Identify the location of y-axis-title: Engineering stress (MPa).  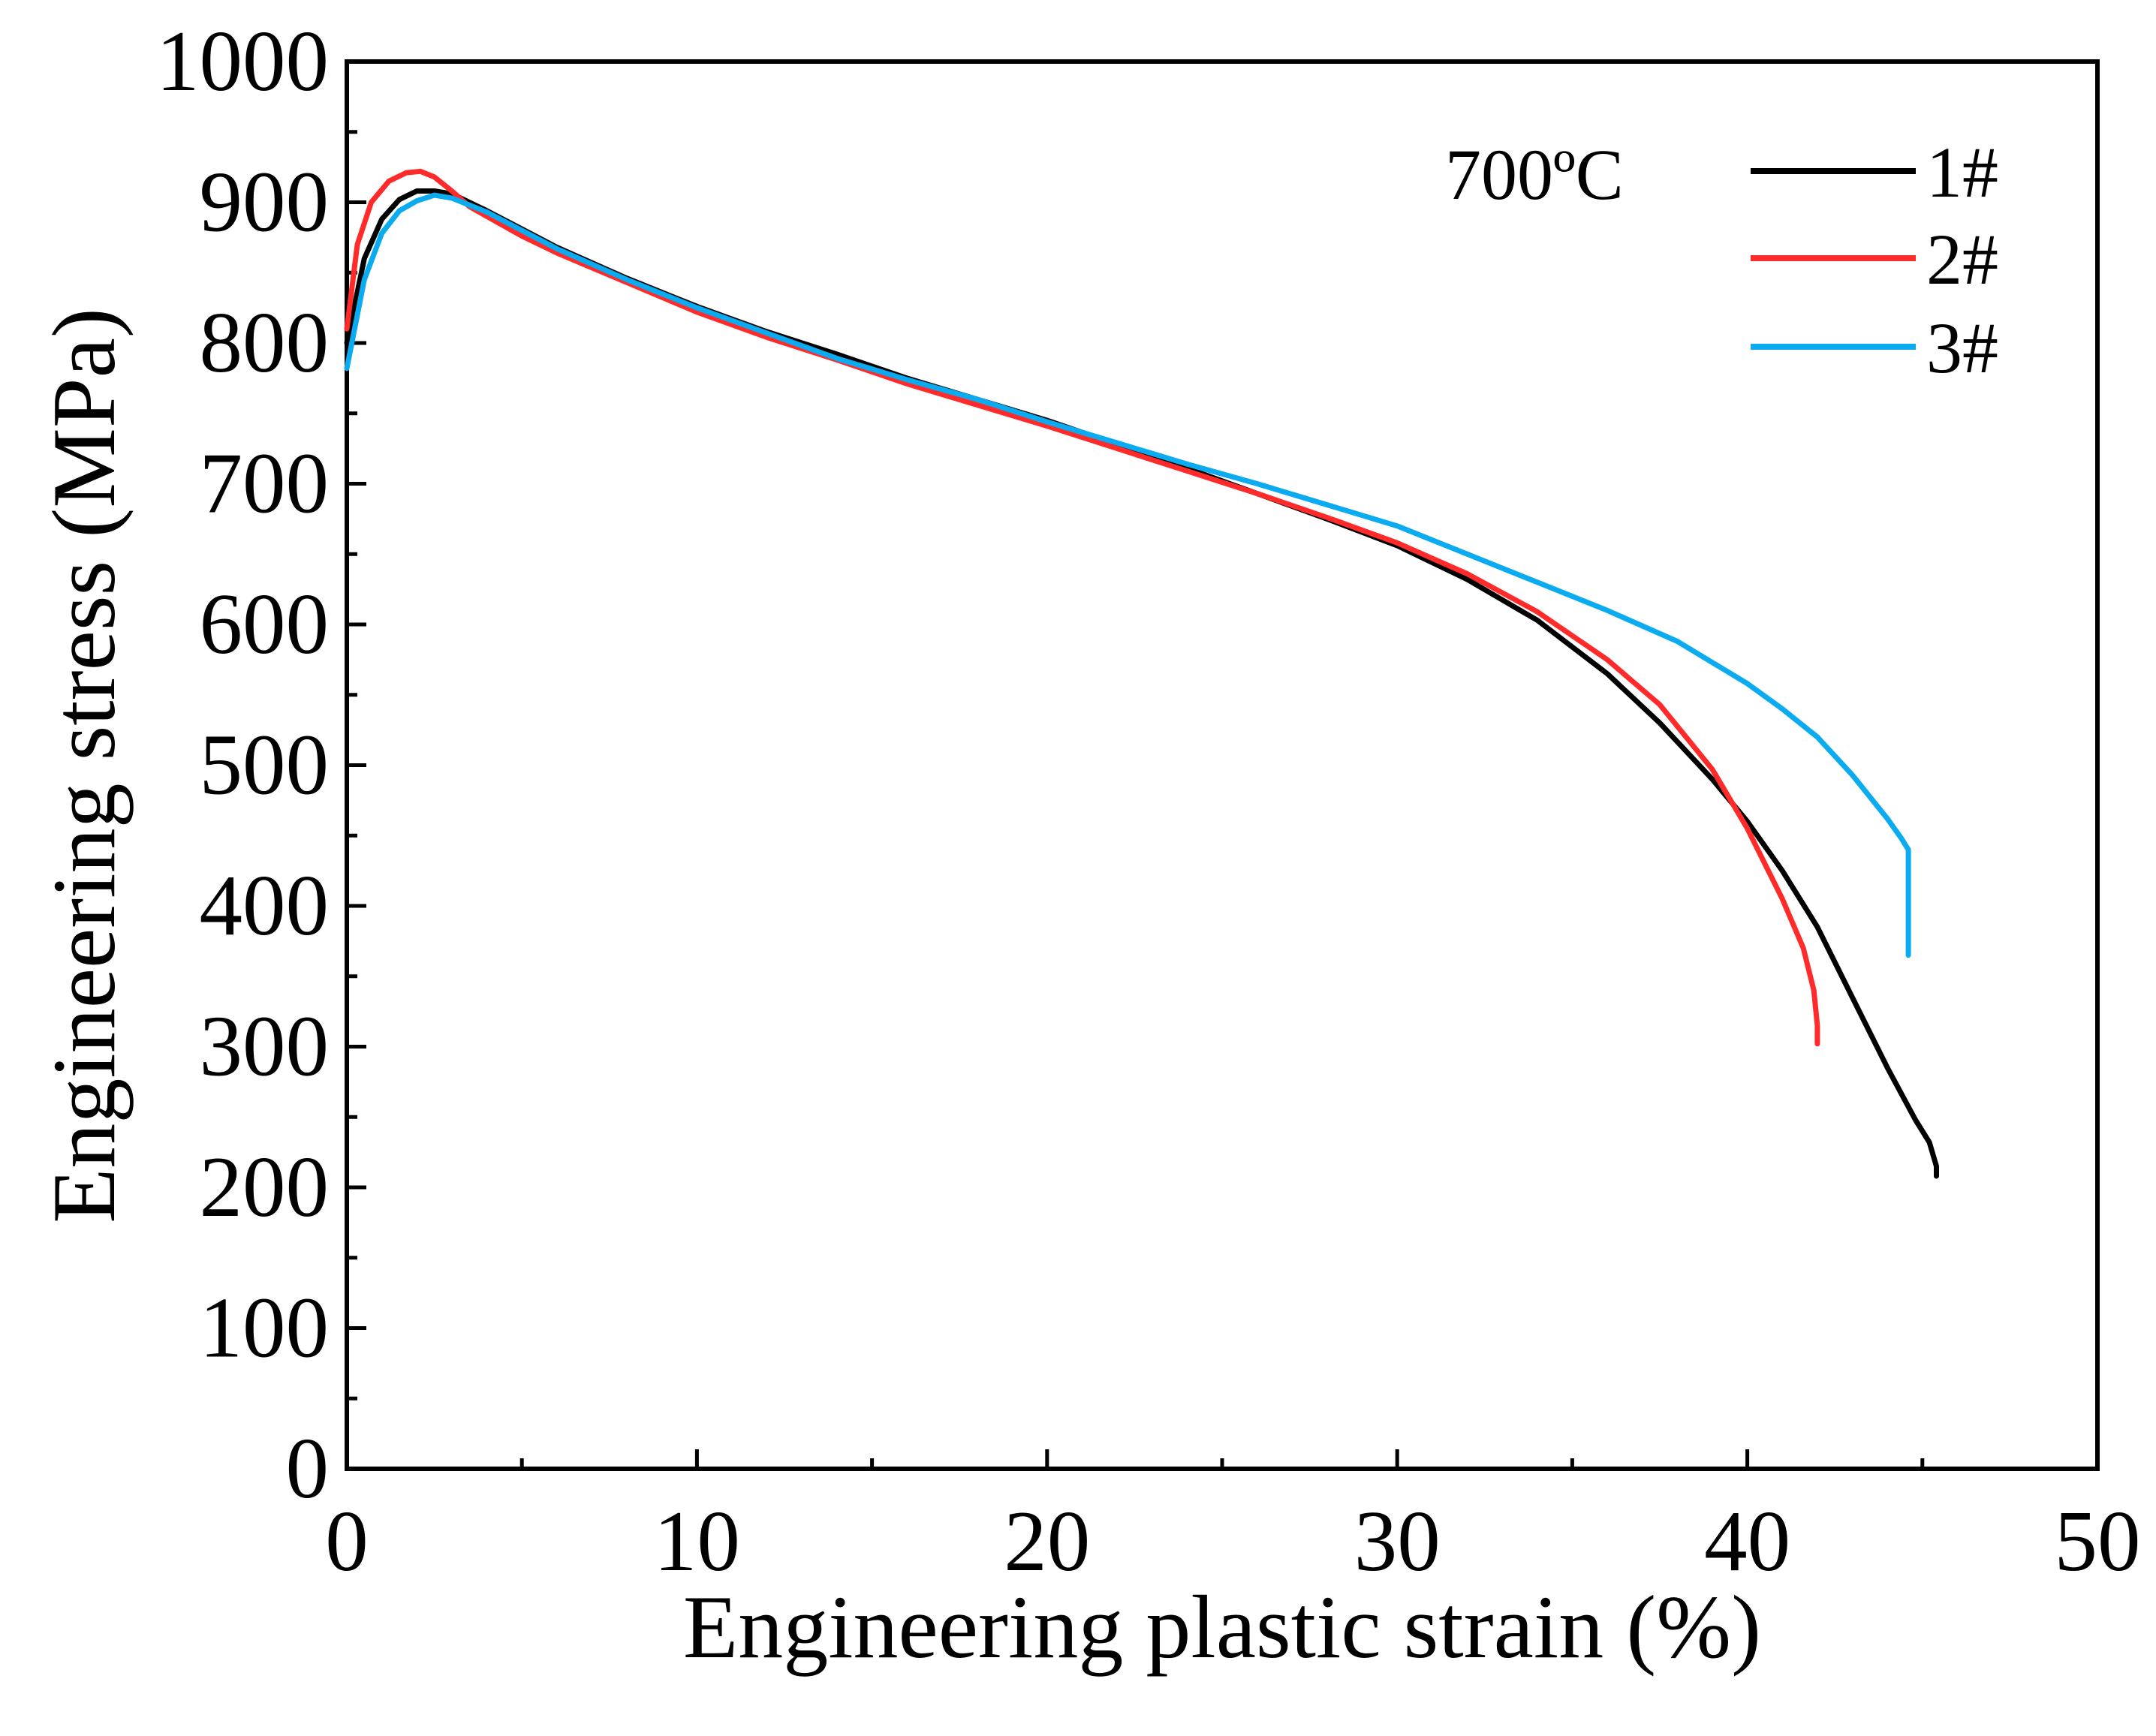
(84, 765).